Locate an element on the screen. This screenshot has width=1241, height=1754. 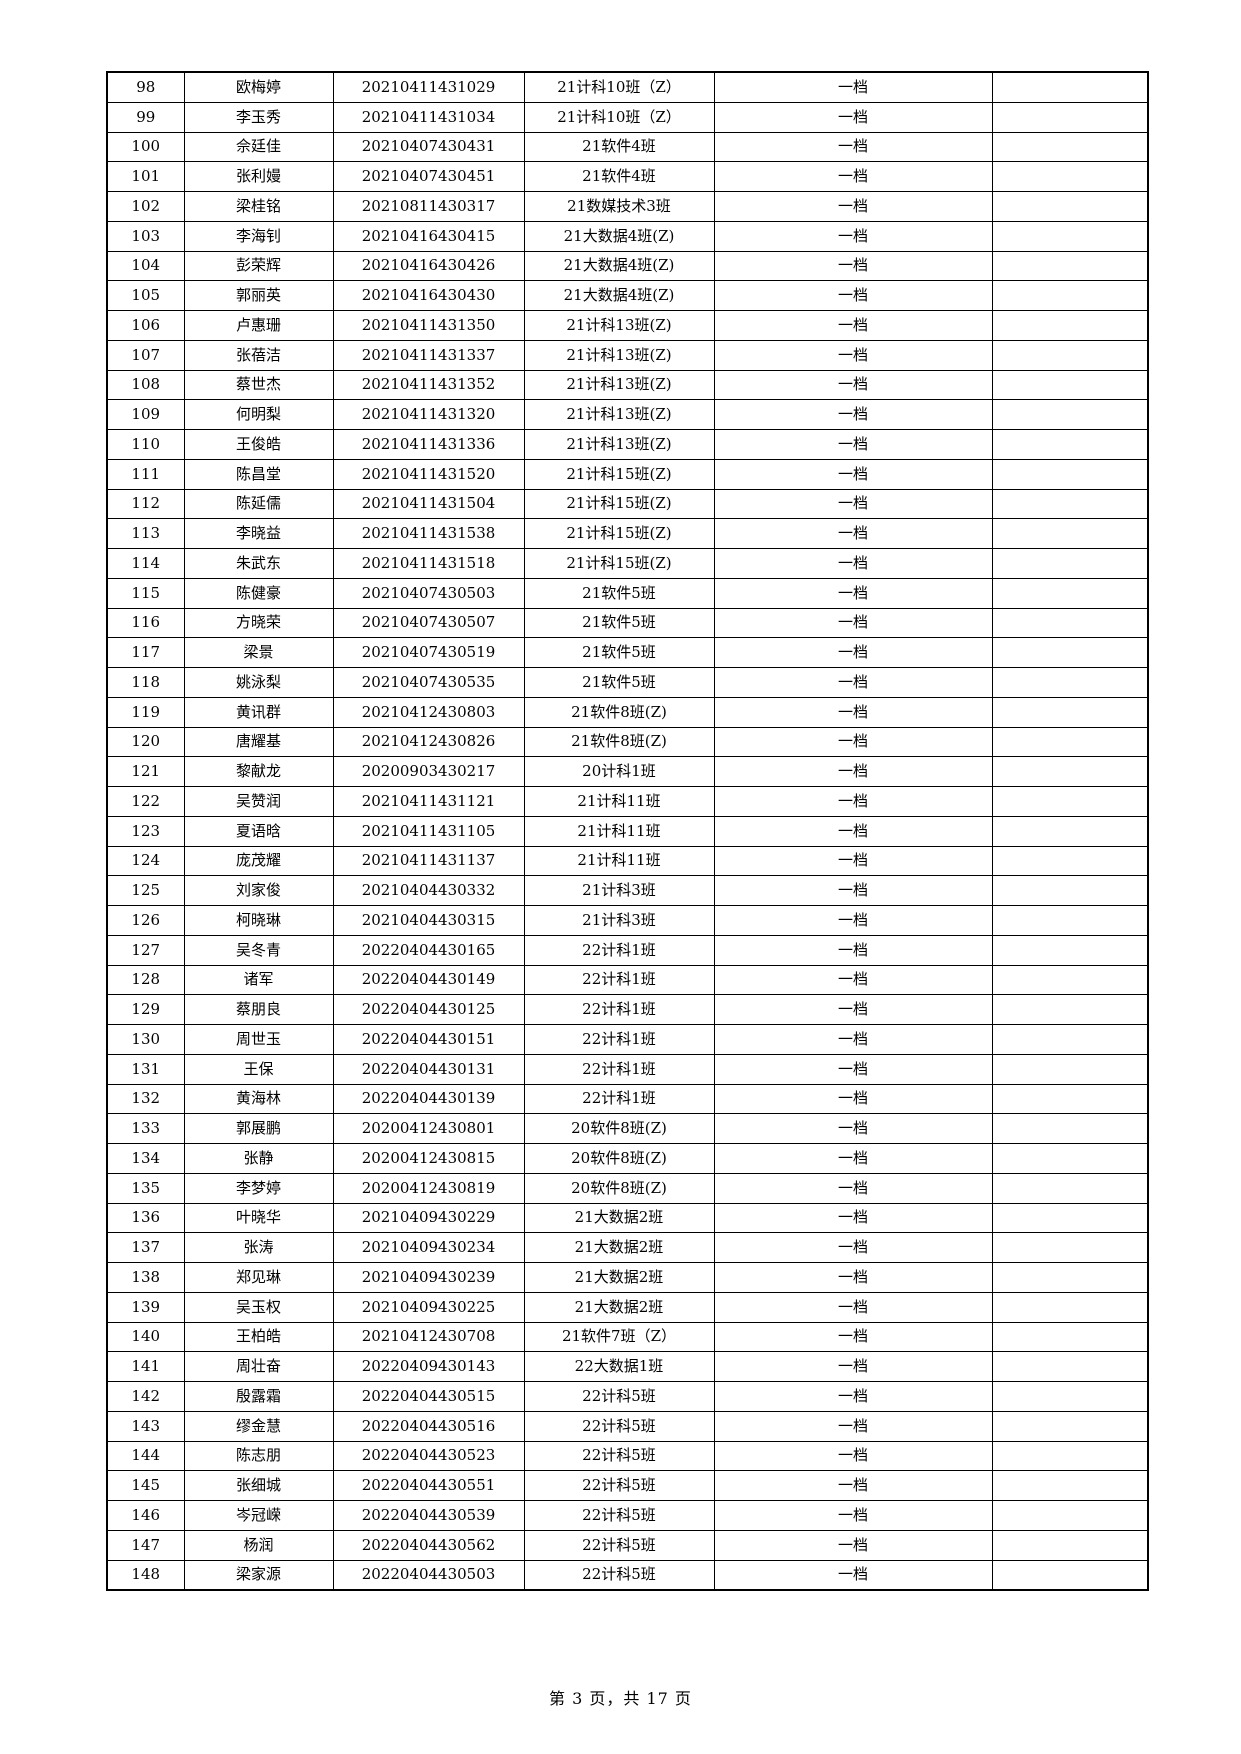
student-name-cell: 李海钊 is located at coordinates (258, 236).